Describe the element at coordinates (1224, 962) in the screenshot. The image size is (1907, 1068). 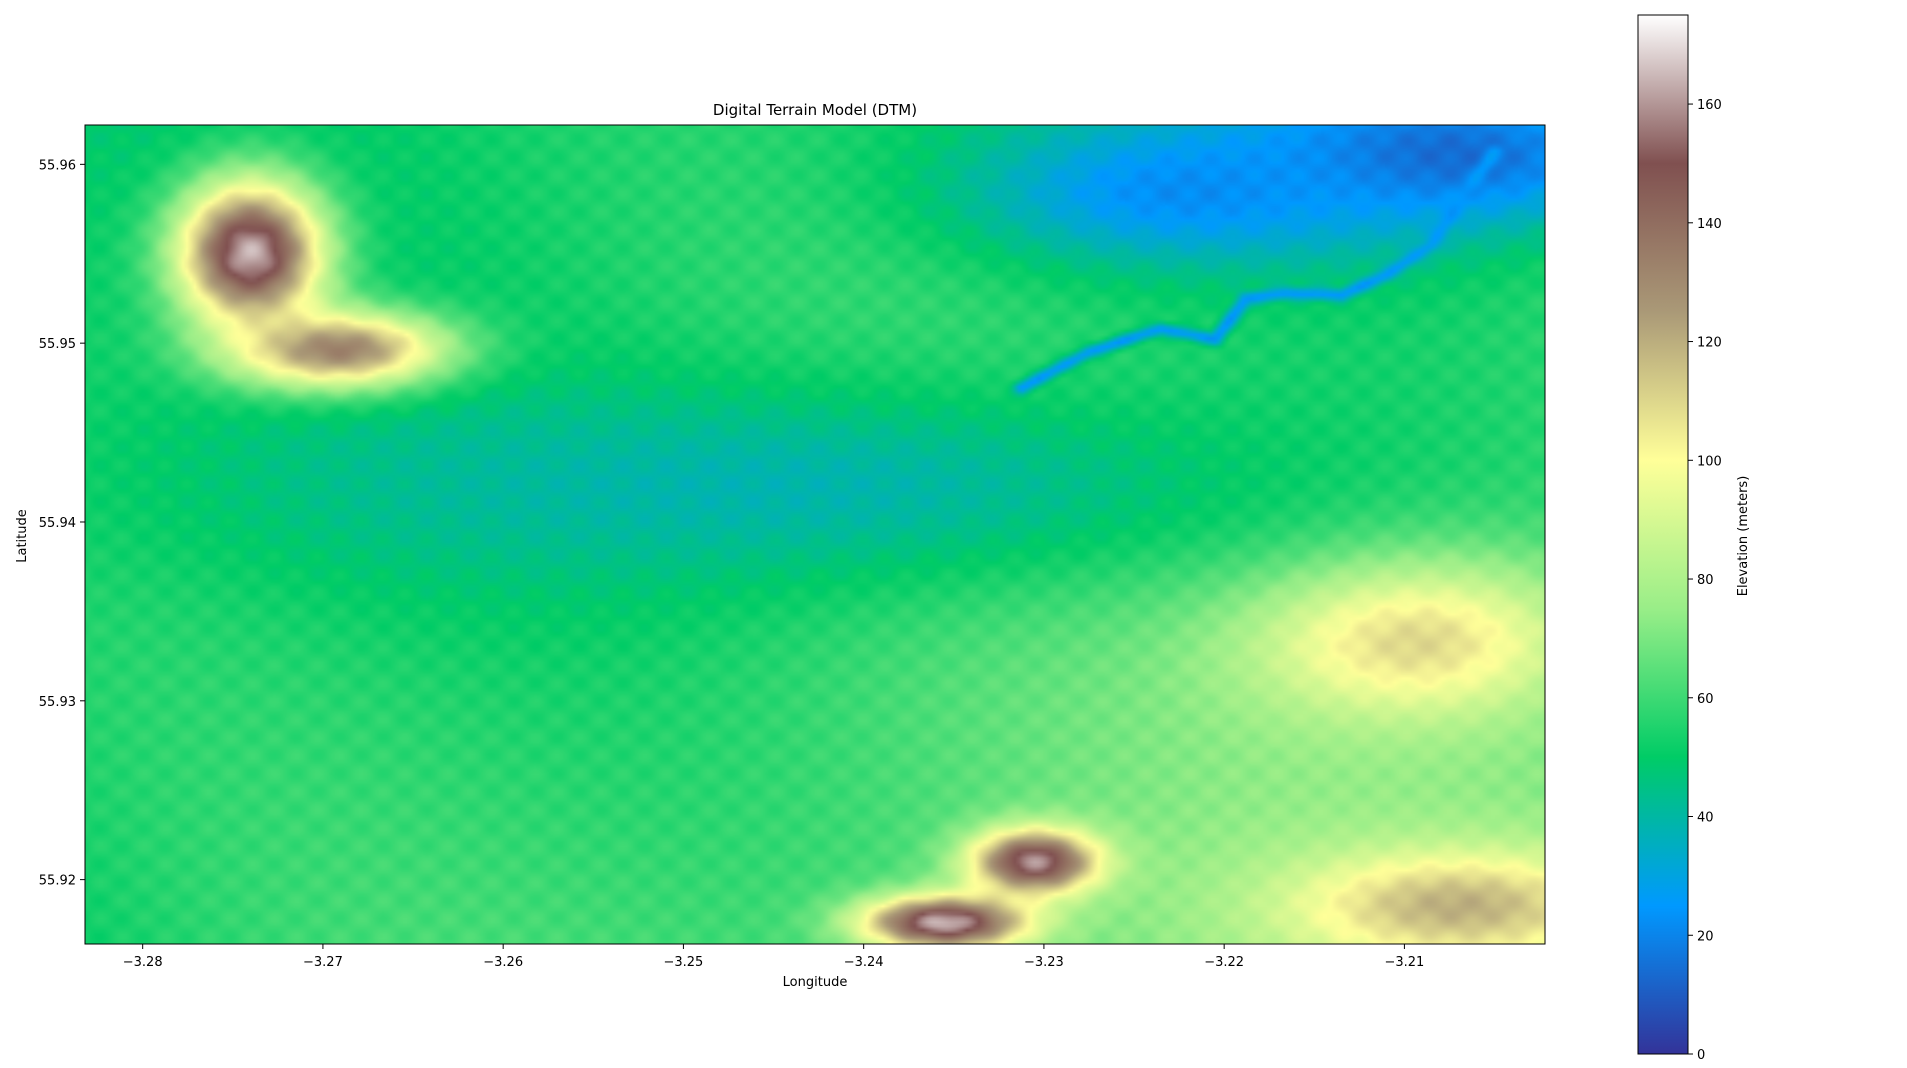
I see `x-tick-label: −3.22` at that location.